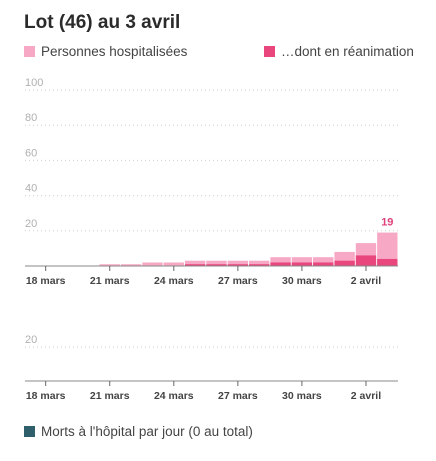 The height and width of the screenshot is (461, 436). What do you see at coordinates (31, 153) in the screenshot?
I see `y-tick-label: 60` at bounding box center [31, 153].